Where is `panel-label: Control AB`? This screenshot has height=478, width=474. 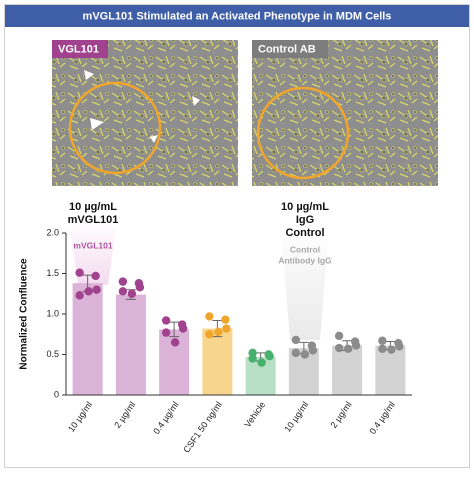 panel-label: Control AB is located at coordinates (287, 49).